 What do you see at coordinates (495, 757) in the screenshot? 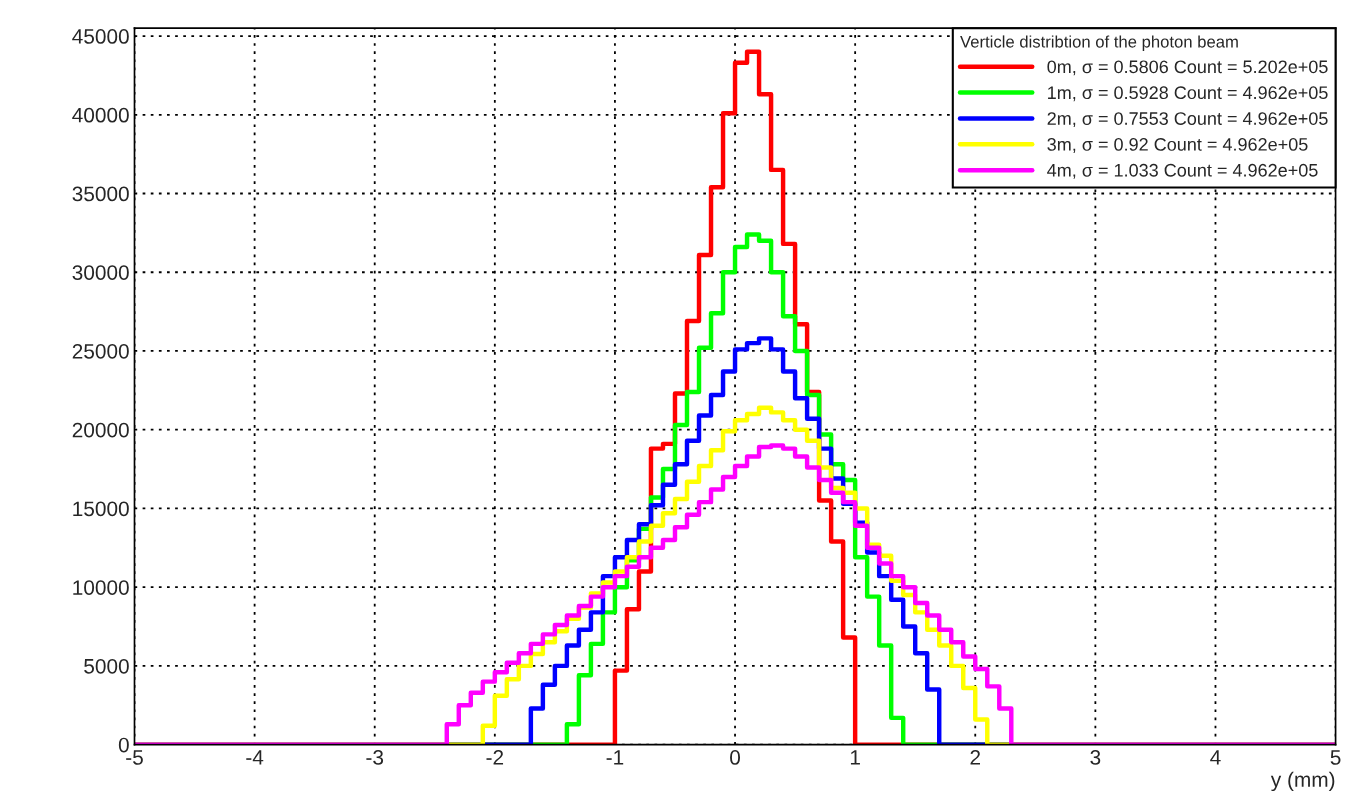
I see `x-tick-label: -2` at bounding box center [495, 757].